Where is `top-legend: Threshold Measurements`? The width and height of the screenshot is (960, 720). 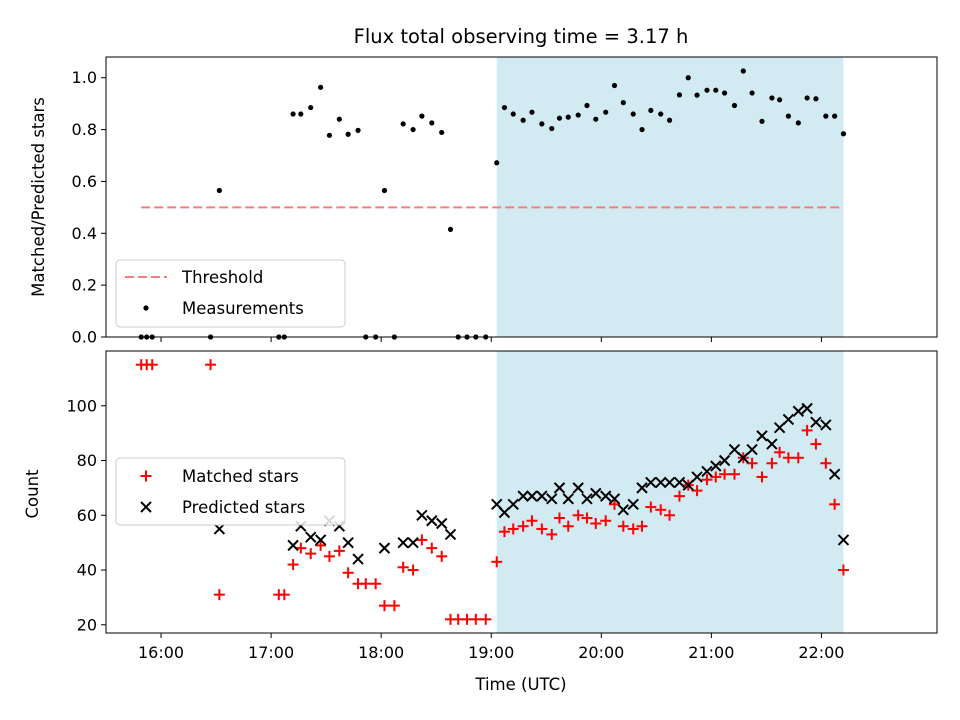 top-legend: Threshold Measurements is located at coordinates (230, 293).